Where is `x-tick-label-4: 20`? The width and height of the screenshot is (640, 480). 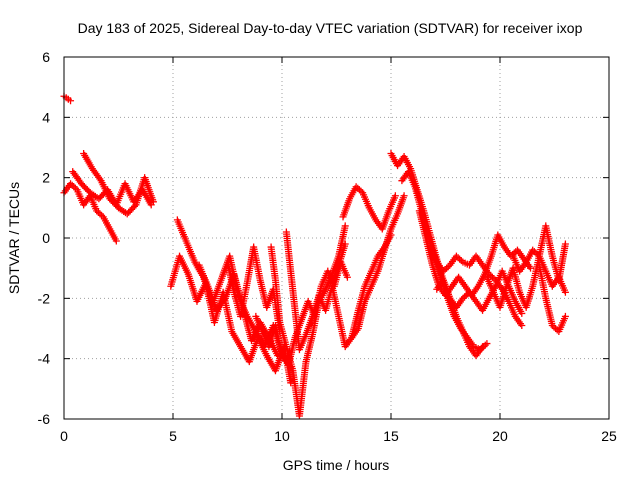
x-tick-label-4: 20 is located at coordinates (500, 436).